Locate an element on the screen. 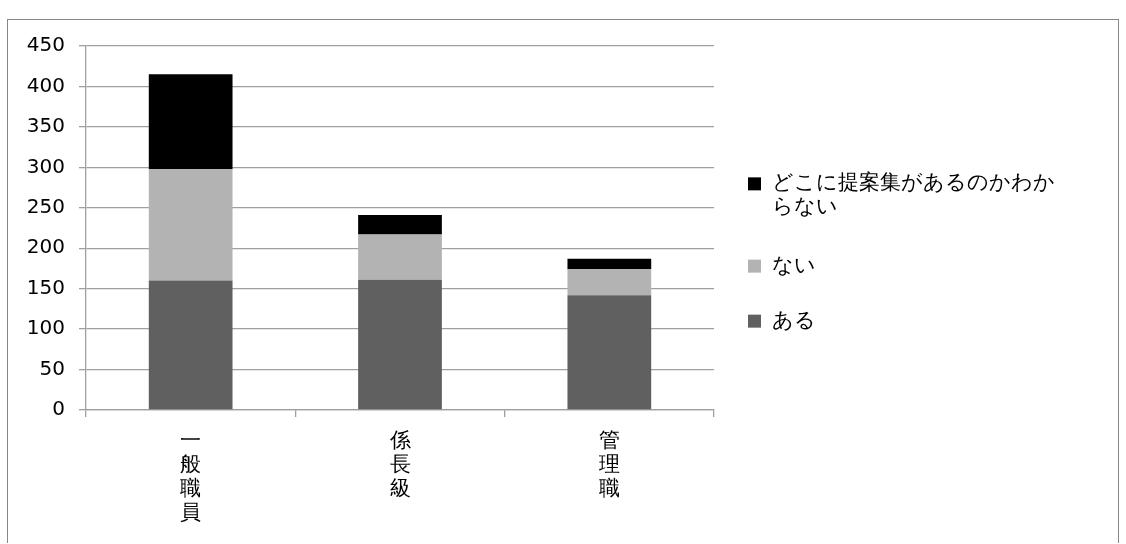  y-tick-label: 300 is located at coordinates (45, 165).